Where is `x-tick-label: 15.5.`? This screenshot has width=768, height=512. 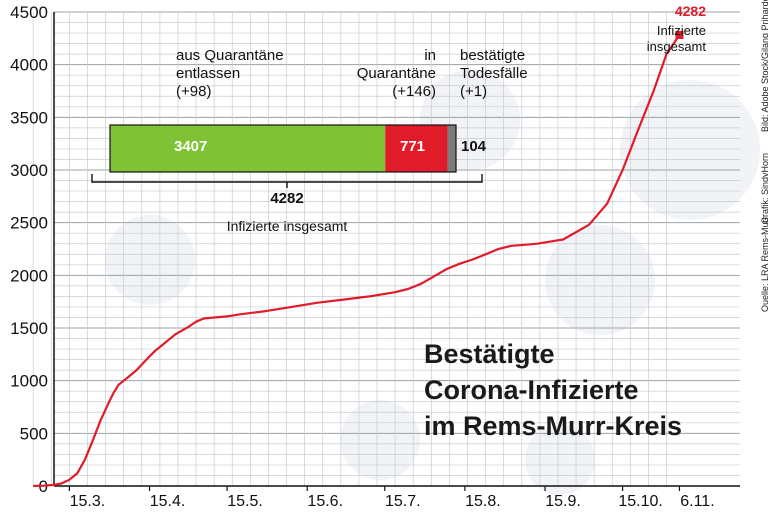 x-tick-label: 15.5. is located at coordinates (245, 501).